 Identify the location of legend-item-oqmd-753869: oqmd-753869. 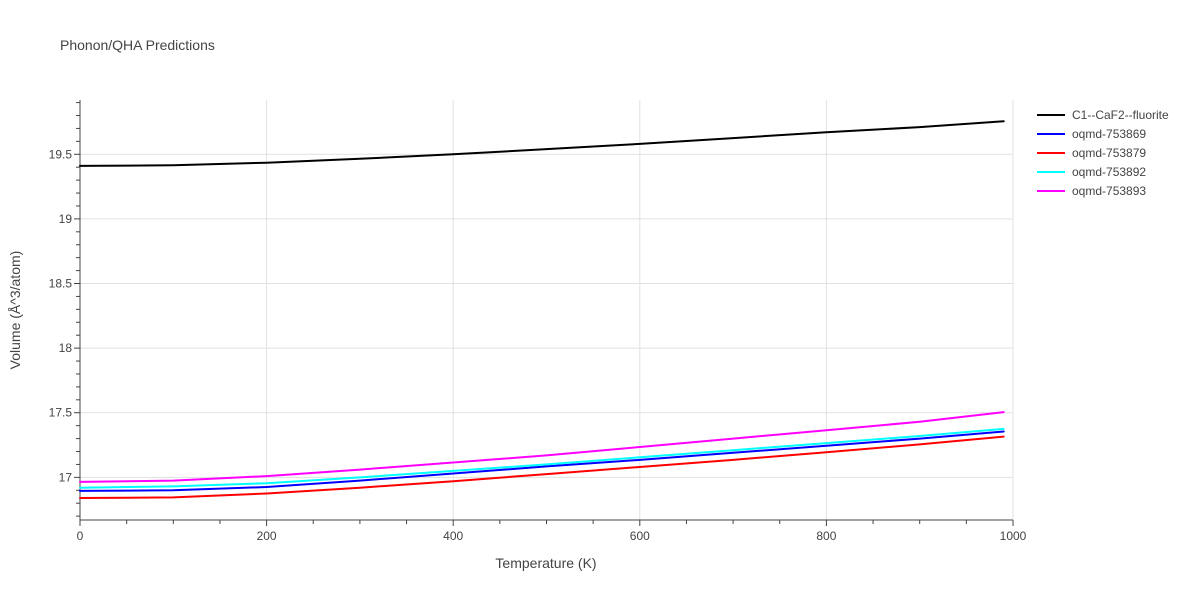
(1091, 134).